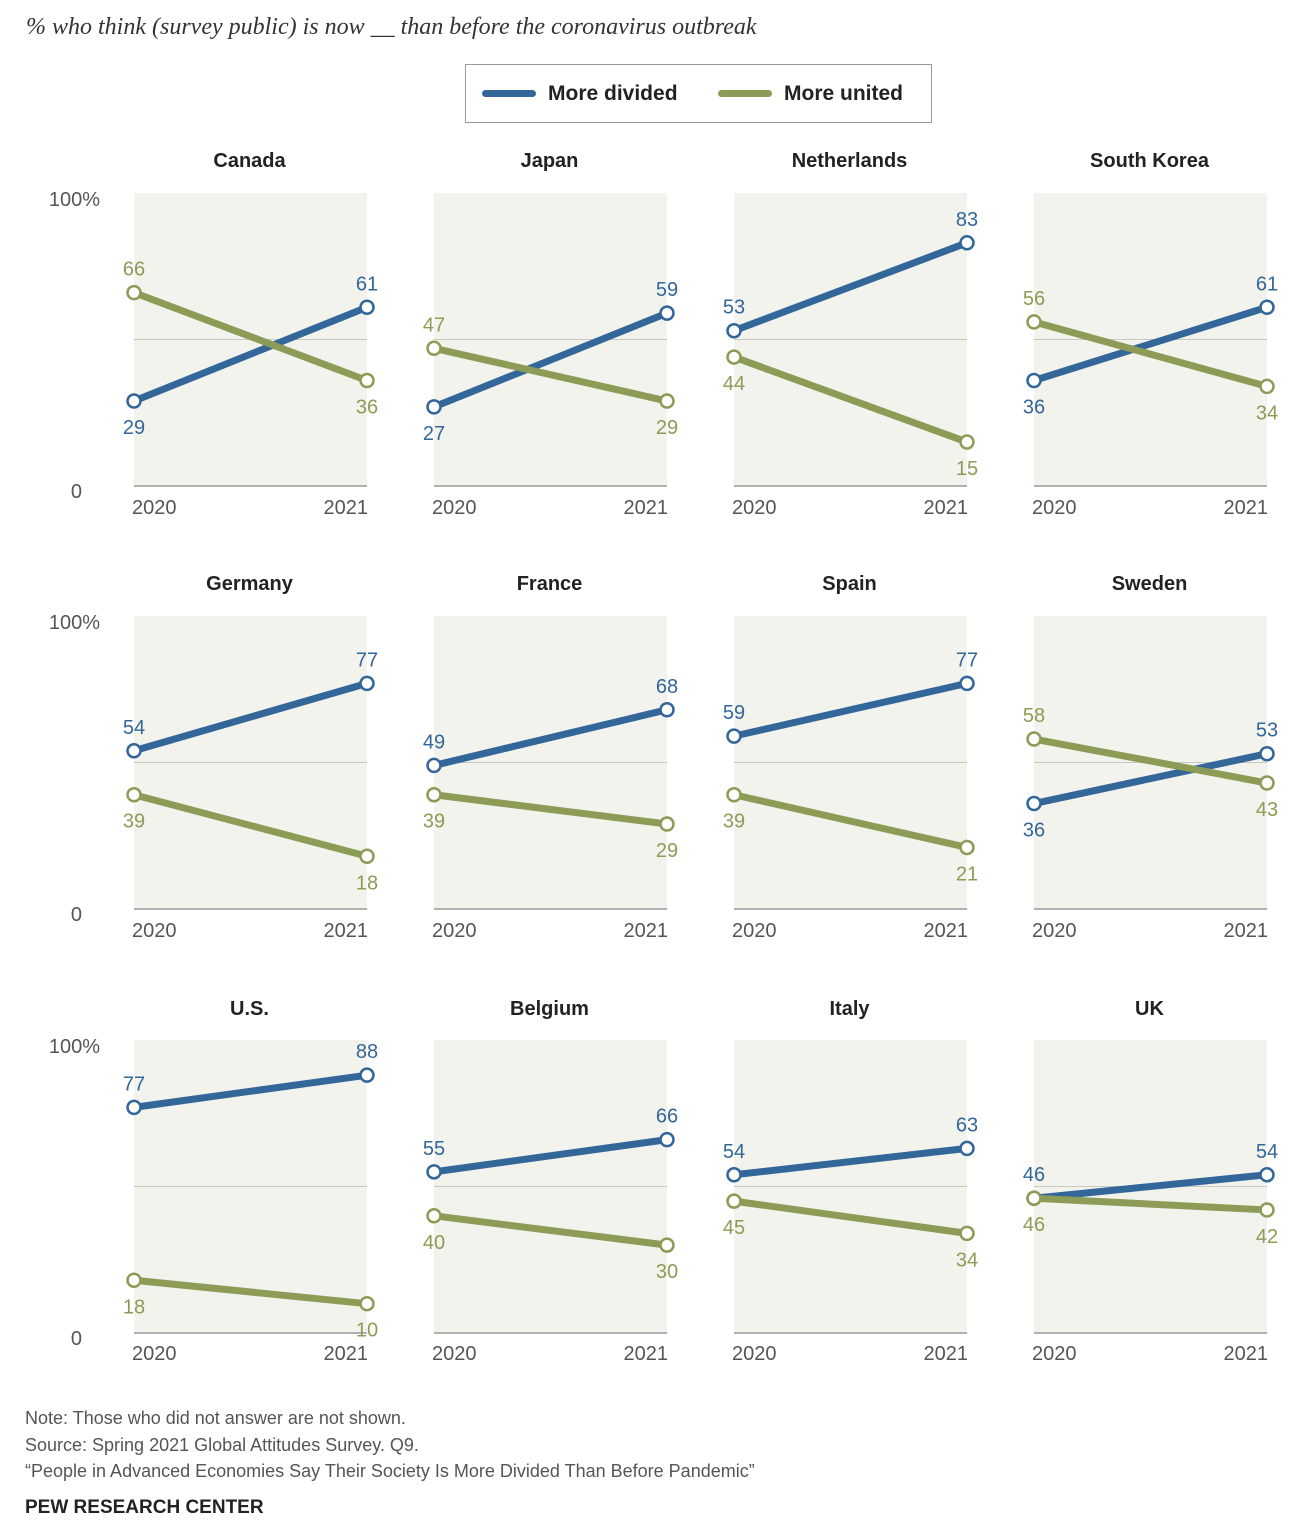 Image resolution: width=1298 pixels, height=1534 pixels. I want to click on point-united-2021-u-s, so click(367, 1303).